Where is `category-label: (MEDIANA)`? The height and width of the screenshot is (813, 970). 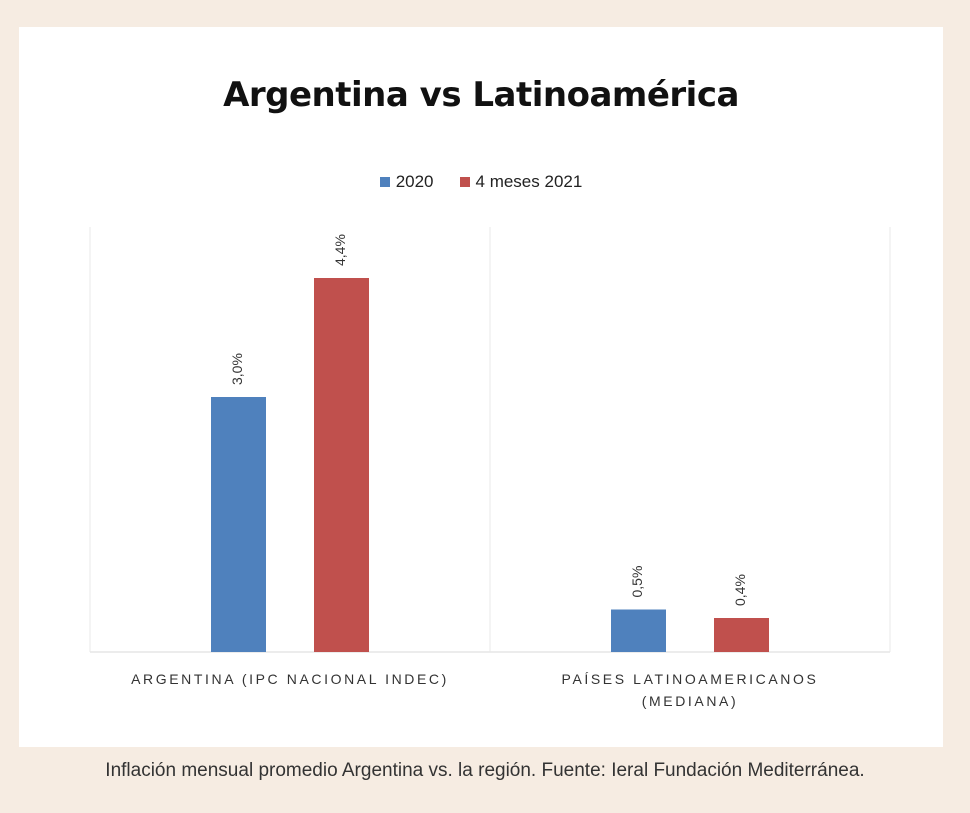
category-label: (MEDIANA) is located at coordinates (690, 701).